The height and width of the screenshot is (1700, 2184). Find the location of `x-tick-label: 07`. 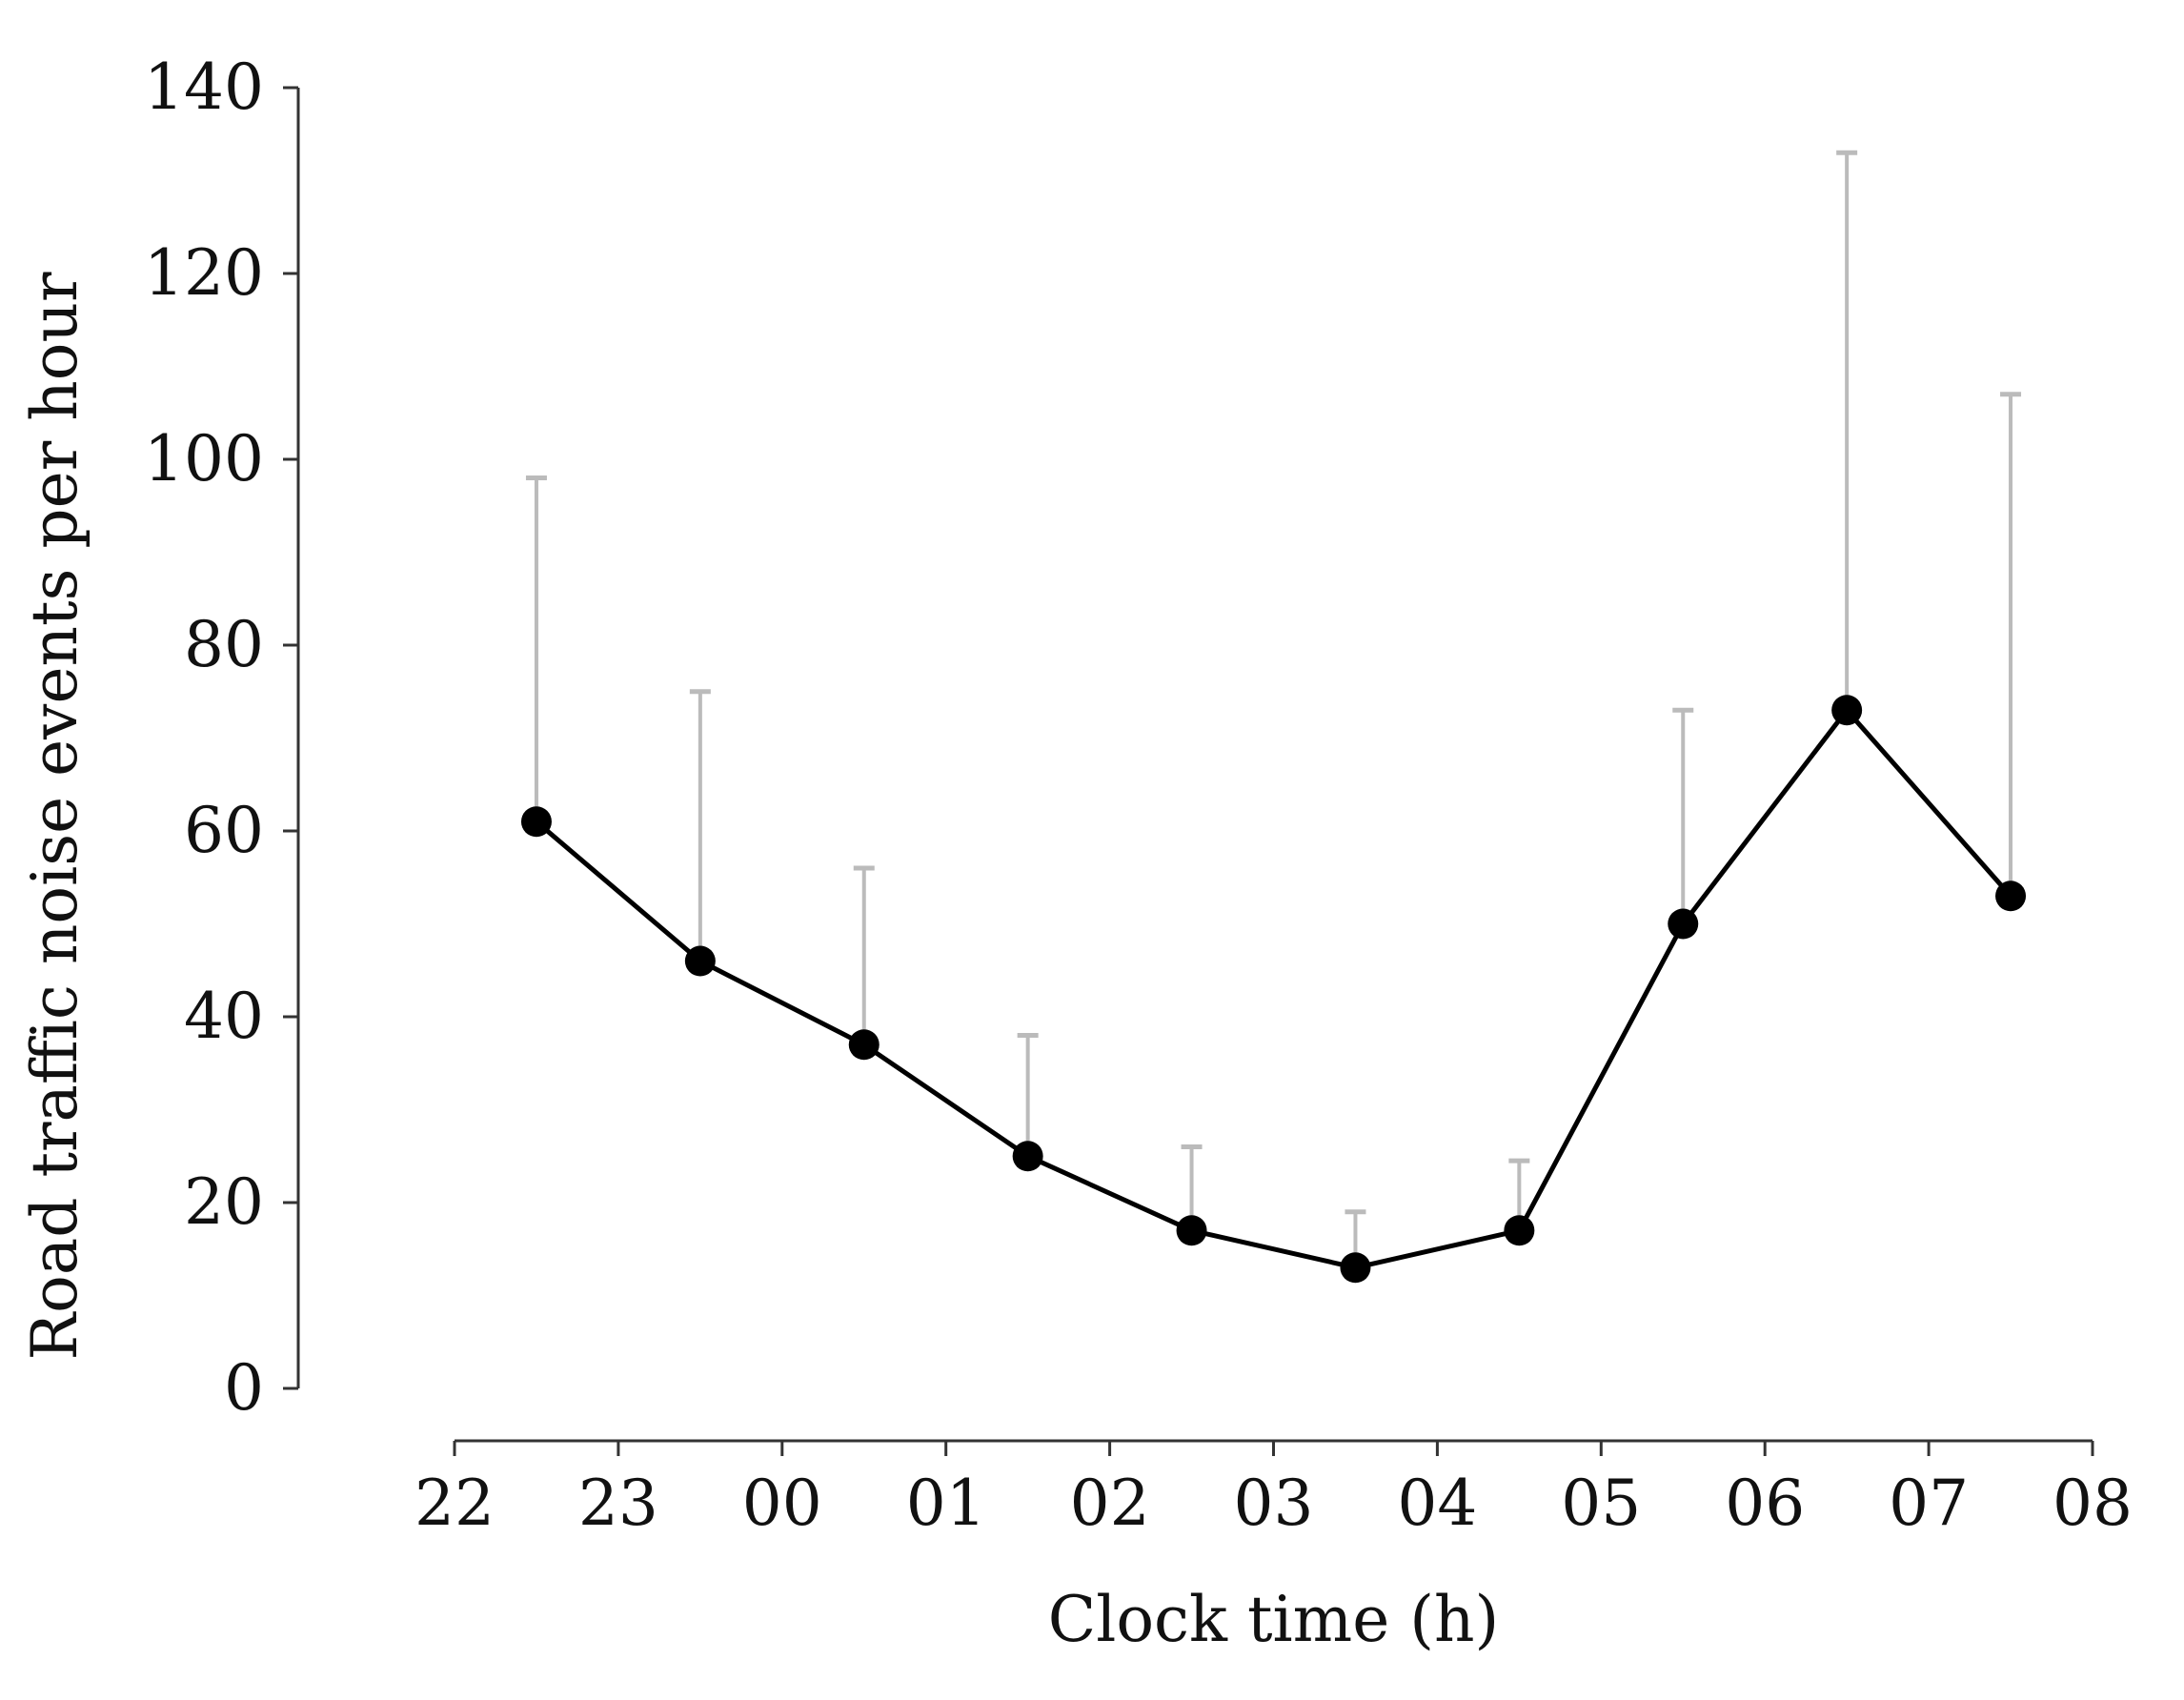

x-tick-label: 07 is located at coordinates (1929, 1503).